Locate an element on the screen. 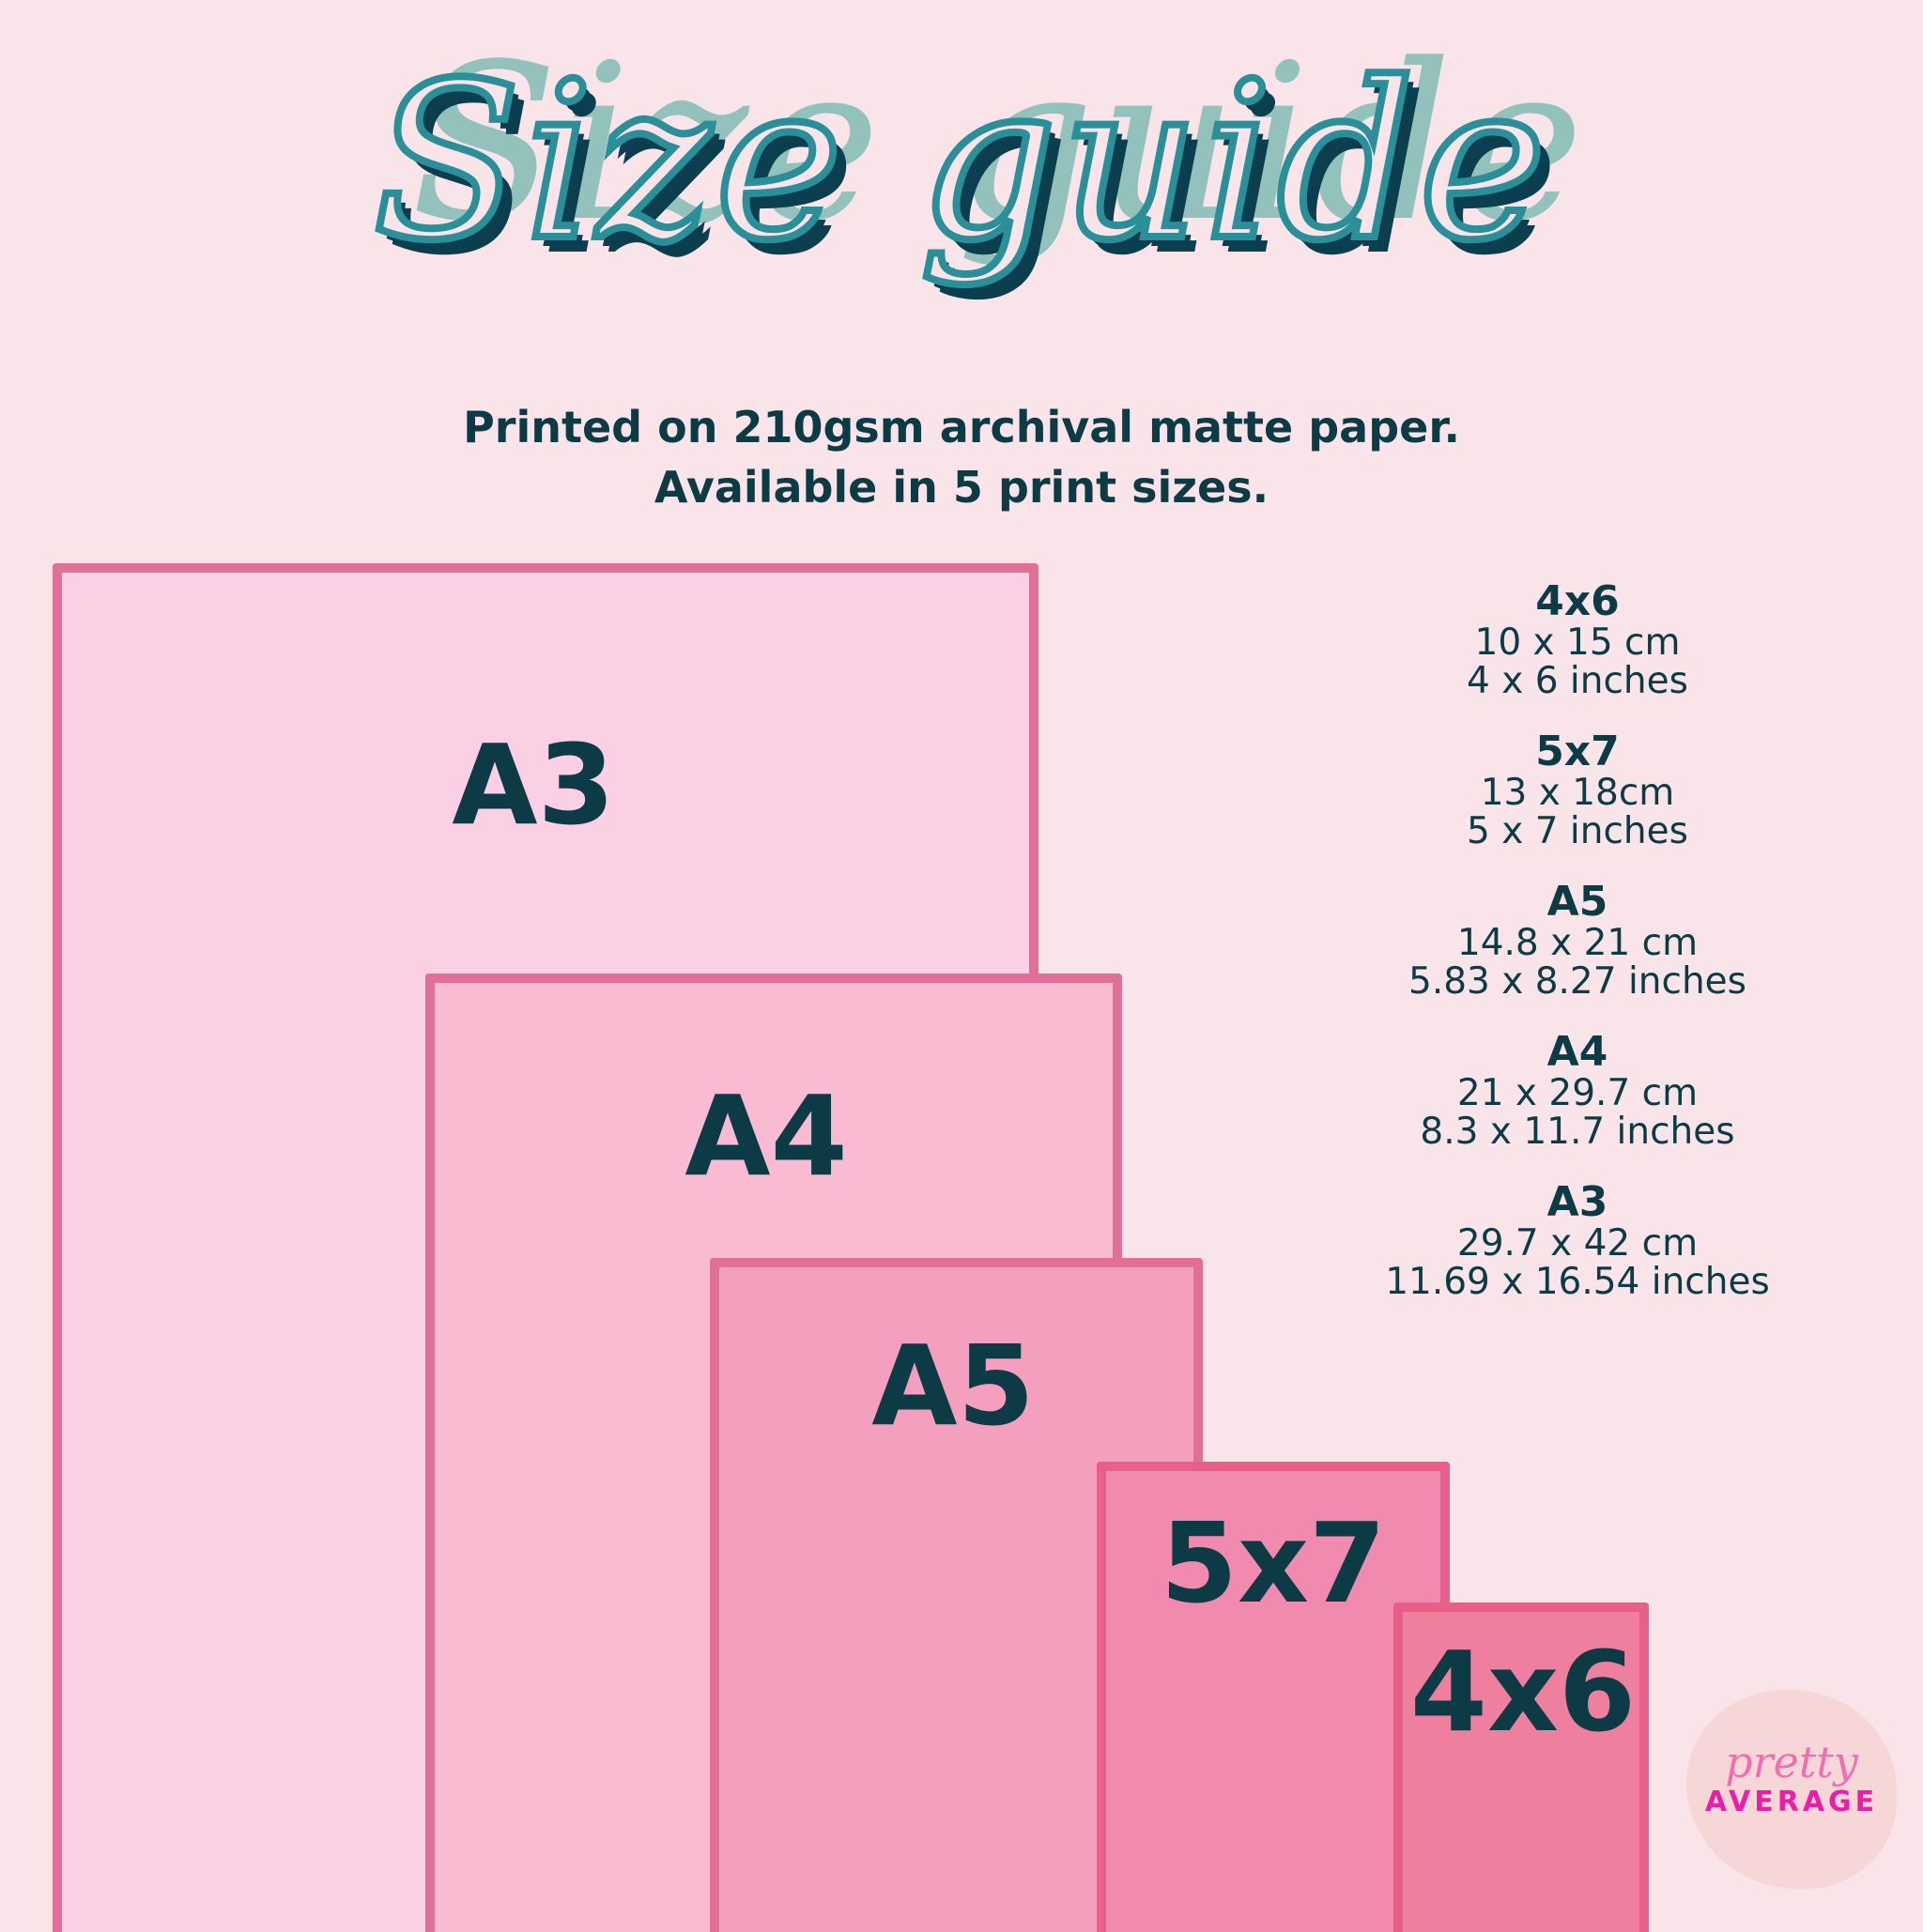 The height and width of the screenshot is (1932, 1923). logo-word: AVERAGE is located at coordinates (1792, 1802).